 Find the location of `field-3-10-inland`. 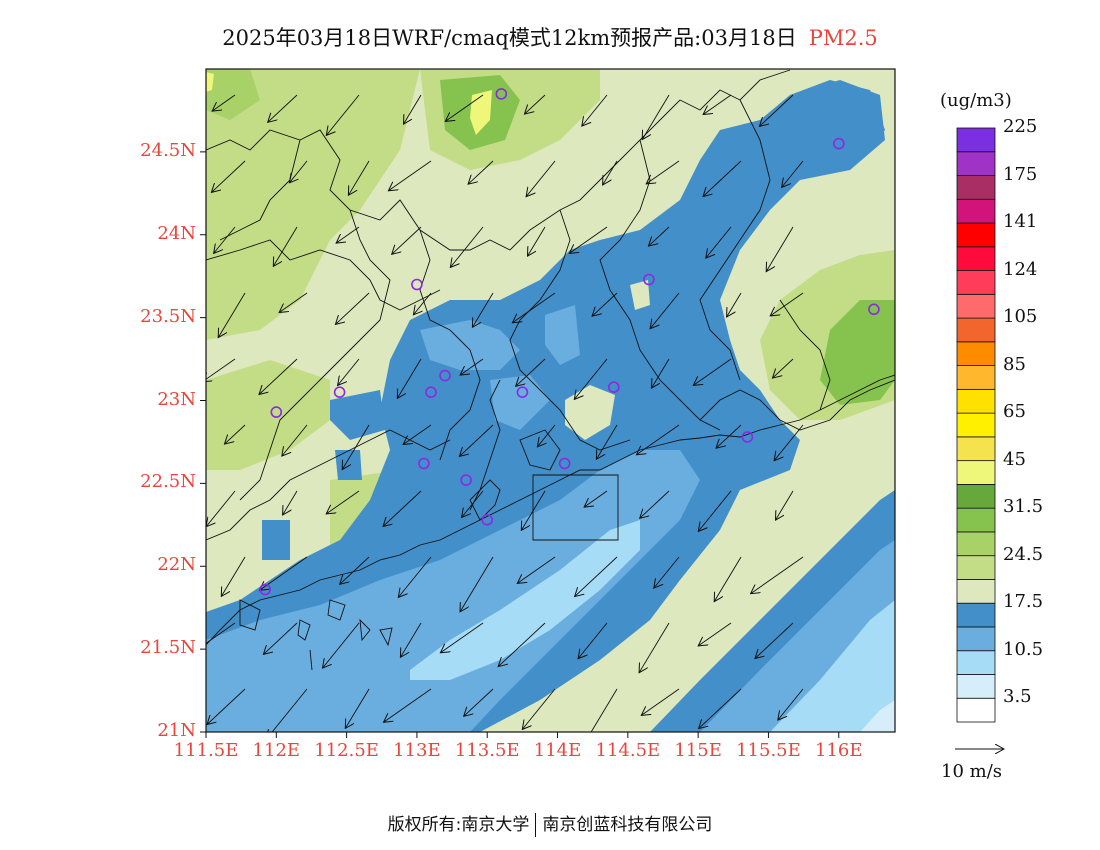

field-3-10-inland is located at coordinates (470, 345).